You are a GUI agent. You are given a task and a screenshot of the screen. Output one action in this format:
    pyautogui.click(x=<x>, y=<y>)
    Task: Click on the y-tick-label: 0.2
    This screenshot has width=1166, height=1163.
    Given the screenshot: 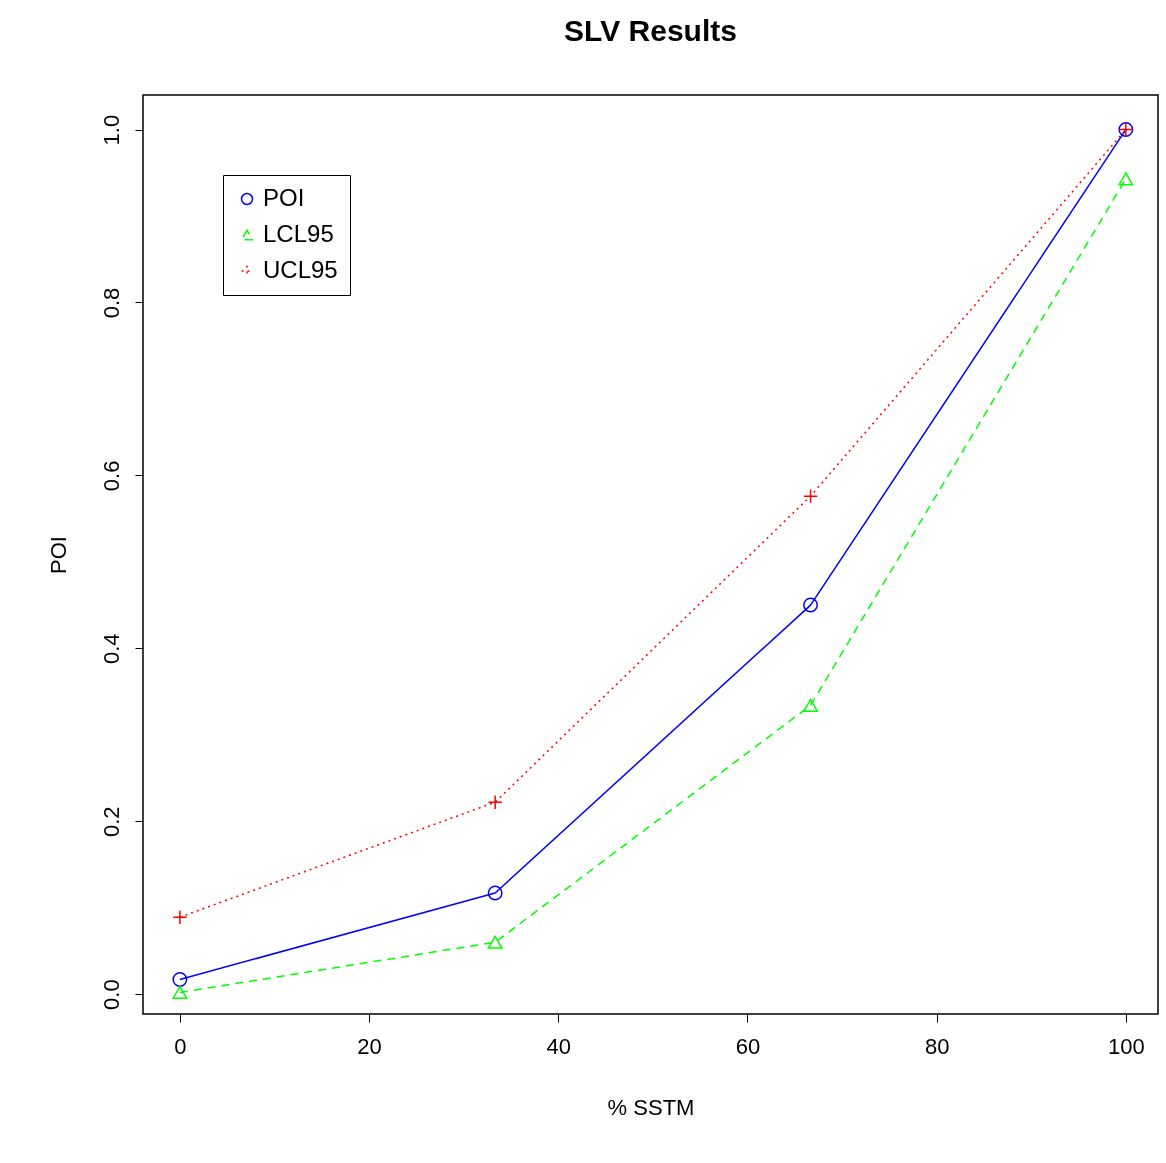 What is the action you would take?
    pyautogui.click(x=111, y=822)
    